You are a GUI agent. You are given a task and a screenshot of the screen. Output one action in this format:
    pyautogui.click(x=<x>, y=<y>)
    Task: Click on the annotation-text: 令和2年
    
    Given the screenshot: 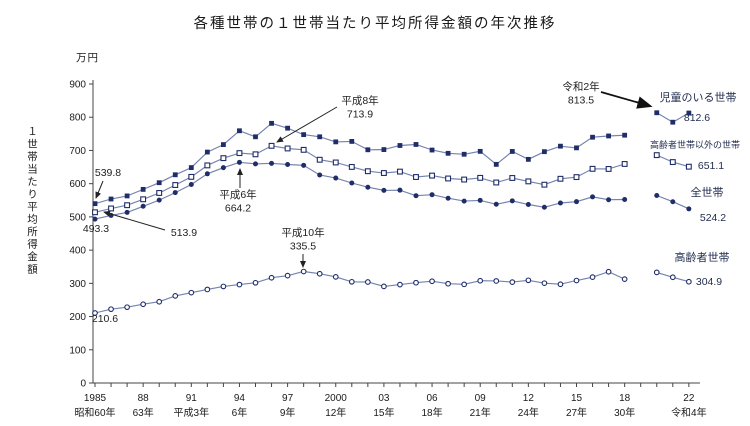 What is the action you would take?
    pyautogui.click(x=580, y=86)
    